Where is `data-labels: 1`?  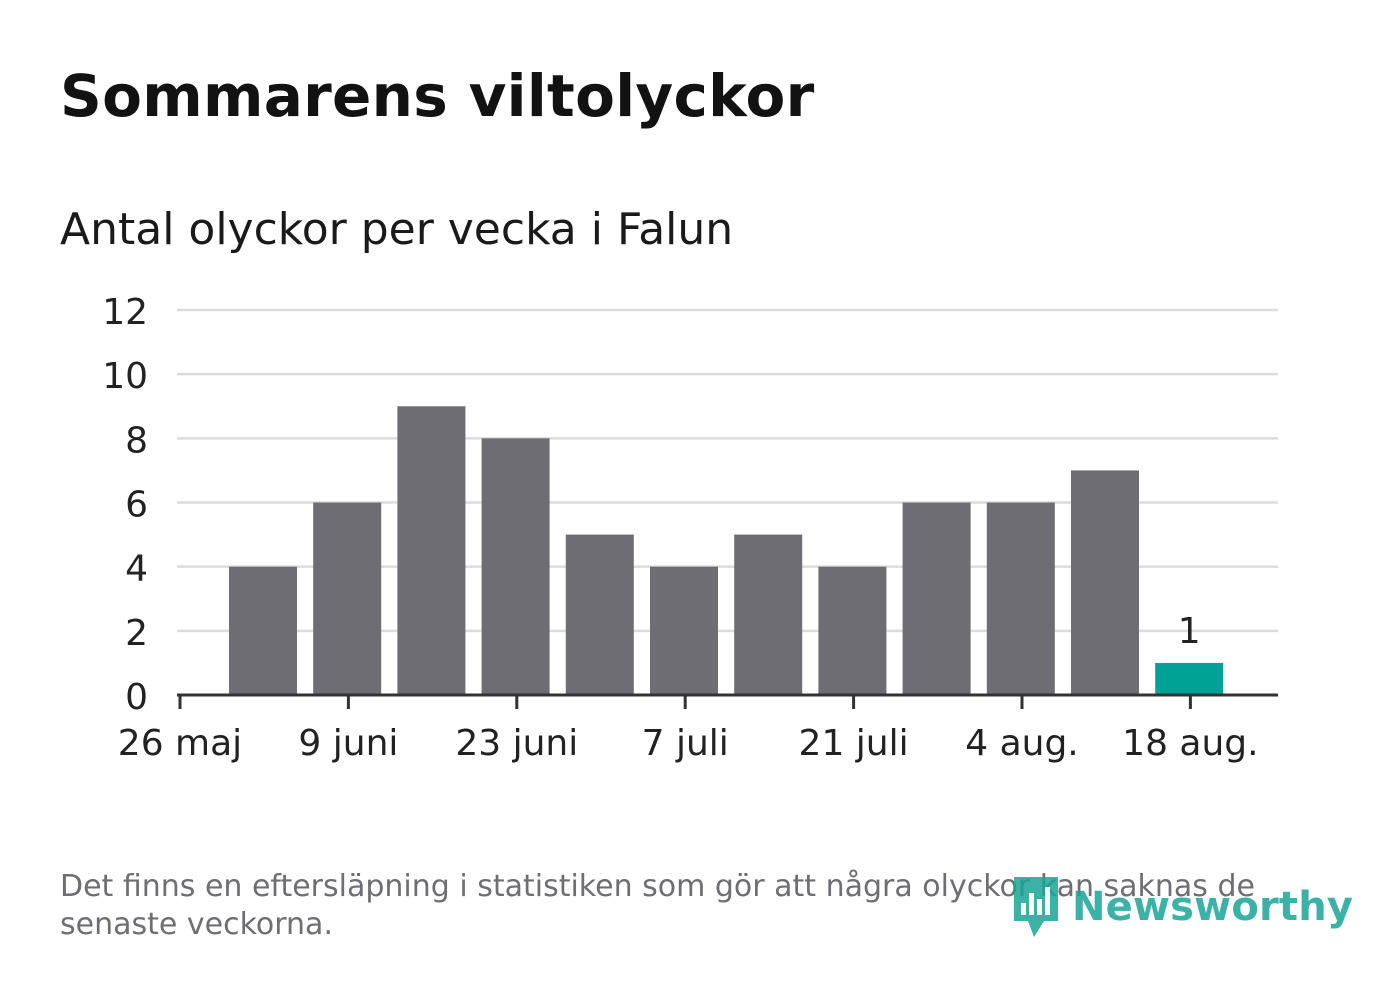
data-labels: 1 is located at coordinates (1189, 631).